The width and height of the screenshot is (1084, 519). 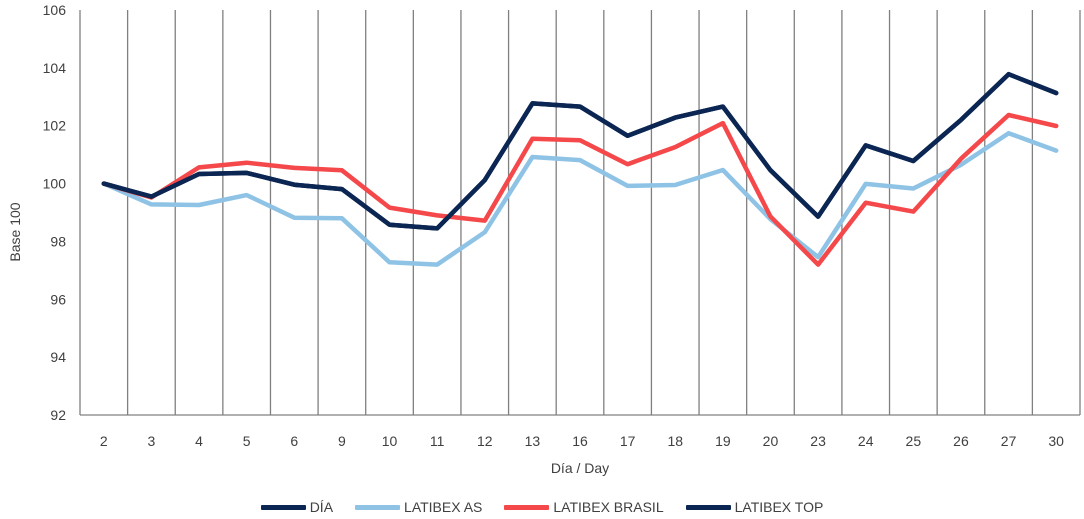 I want to click on y-tick-label: 94, so click(x=58, y=357).